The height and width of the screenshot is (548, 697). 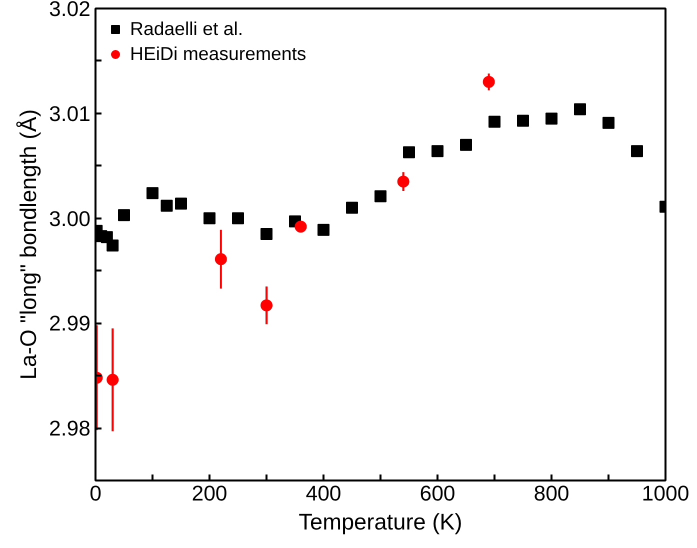 What do you see at coordinates (69, 10) in the screenshot?
I see `y-tick-label: 3.02` at bounding box center [69, 10].